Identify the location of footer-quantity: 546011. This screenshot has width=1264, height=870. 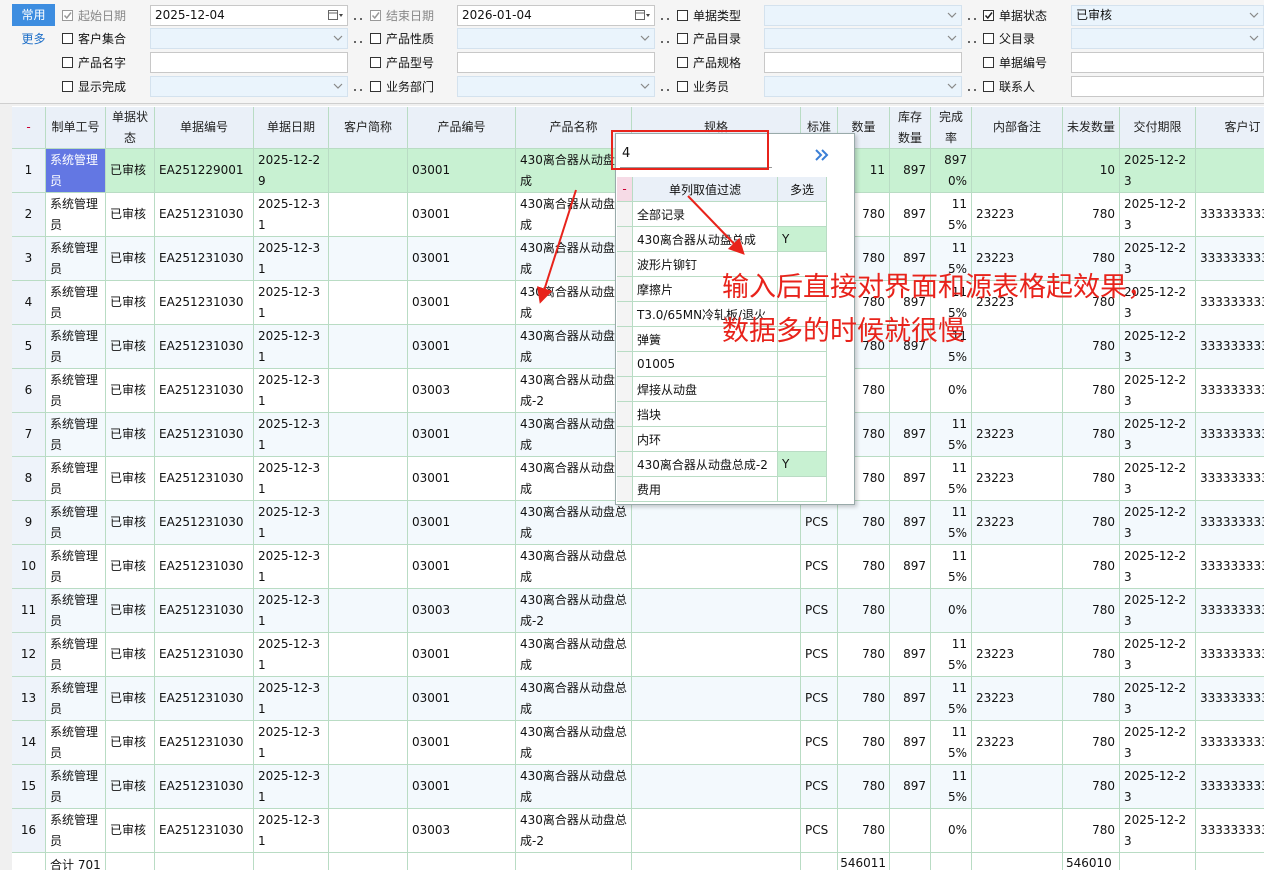
(863, 863).